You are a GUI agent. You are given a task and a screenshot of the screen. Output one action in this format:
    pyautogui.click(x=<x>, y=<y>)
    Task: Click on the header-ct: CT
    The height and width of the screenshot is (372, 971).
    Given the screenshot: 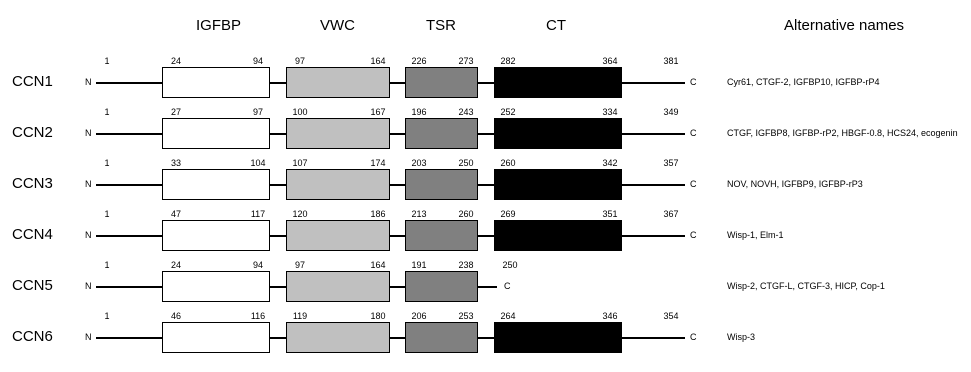 What is the action you would take?
    pyautogui.click(x=556, y=25)
    